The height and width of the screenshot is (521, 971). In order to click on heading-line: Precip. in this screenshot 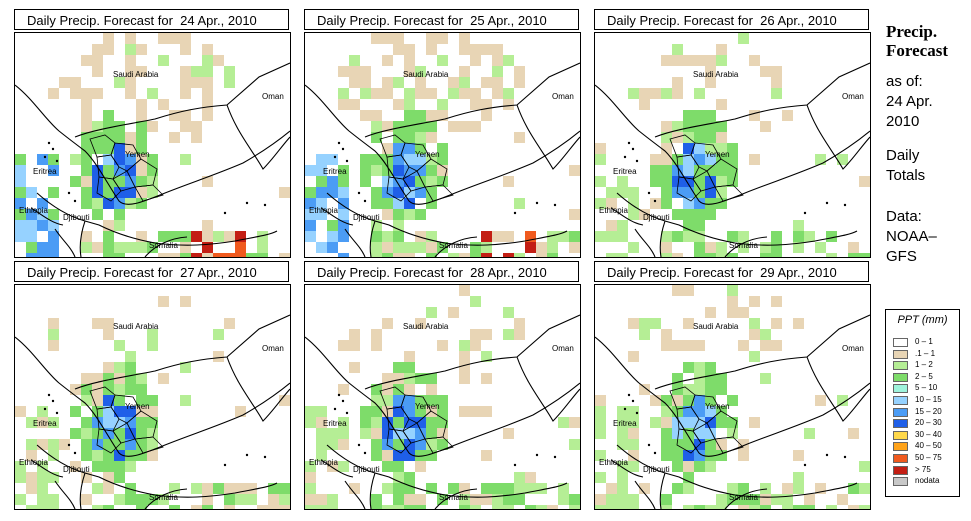, I will do `click(912, 31)`.